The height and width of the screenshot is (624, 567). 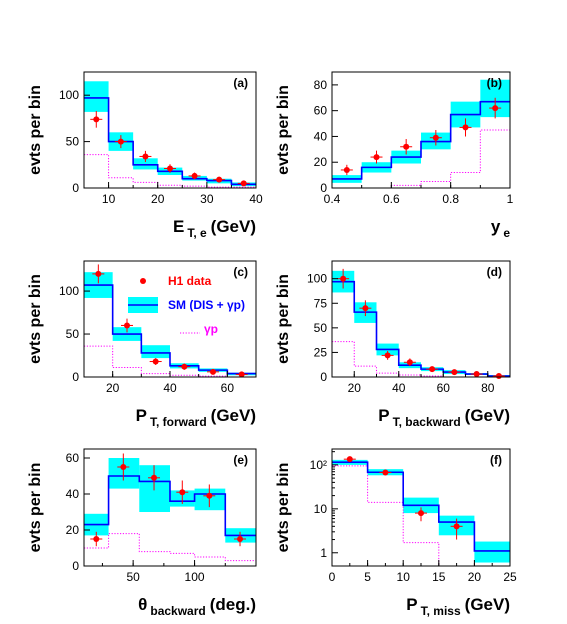 I want to click on panel-label-a: (a), so click(x=240, y=83).